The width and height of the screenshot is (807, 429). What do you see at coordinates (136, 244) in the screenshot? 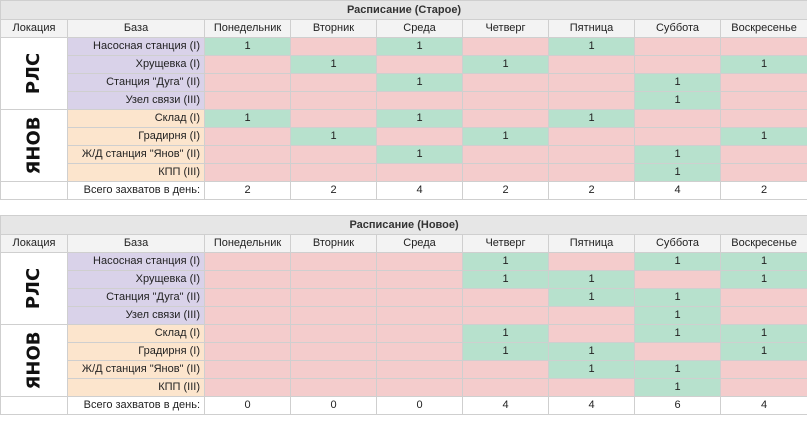
I see `header-base: База` at bounding box center [136, 244].